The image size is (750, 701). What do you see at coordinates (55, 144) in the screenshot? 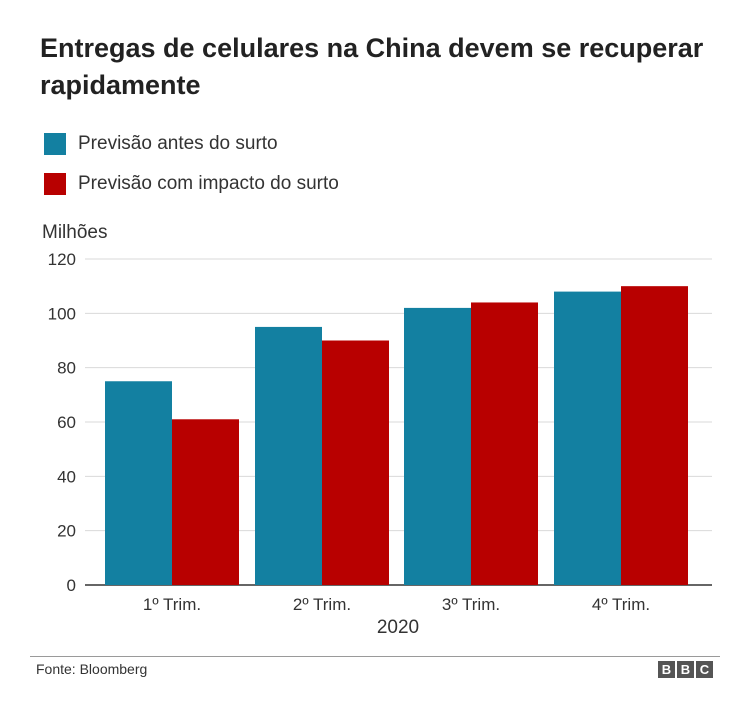
I see `legend-swatch-before-outbreak` at bounding box center [55, 144].